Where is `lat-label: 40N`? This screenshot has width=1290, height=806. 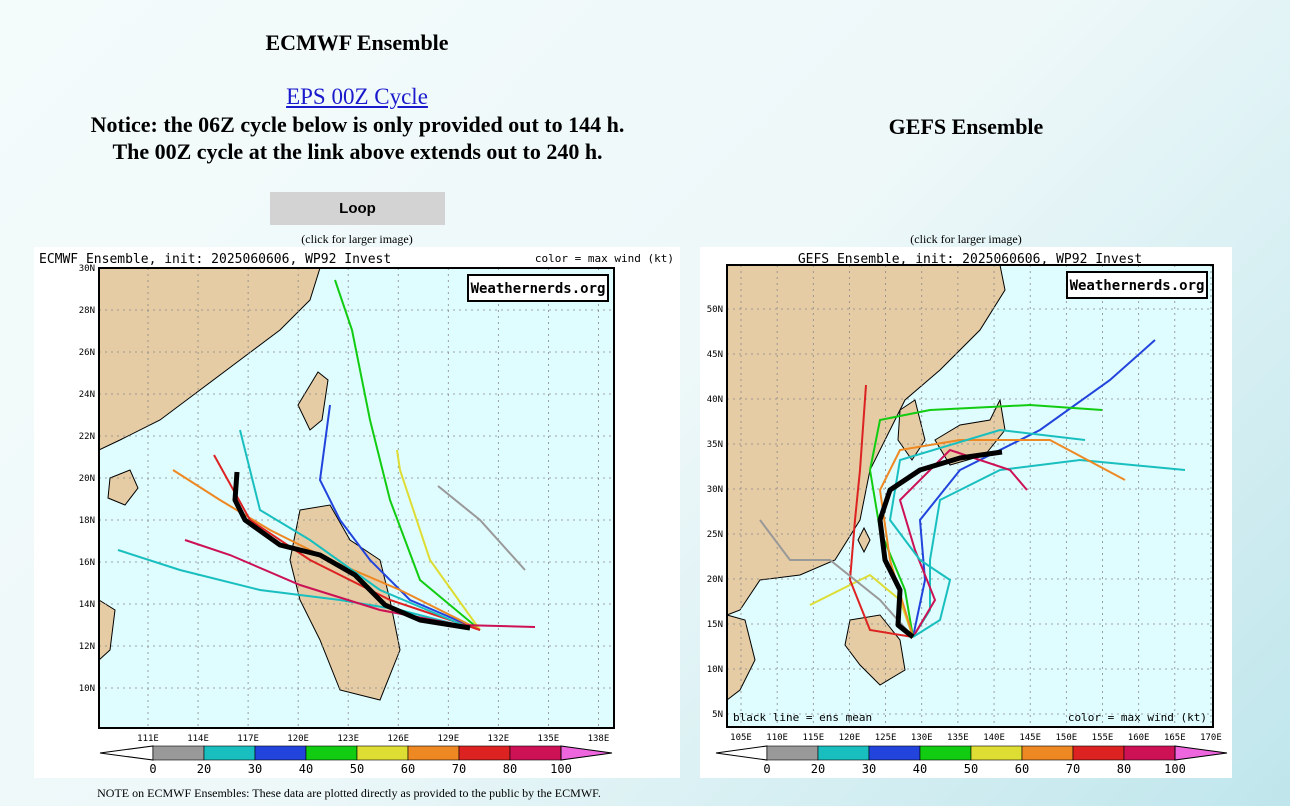 lat-label: 40N is located at coordinates (715, 400).